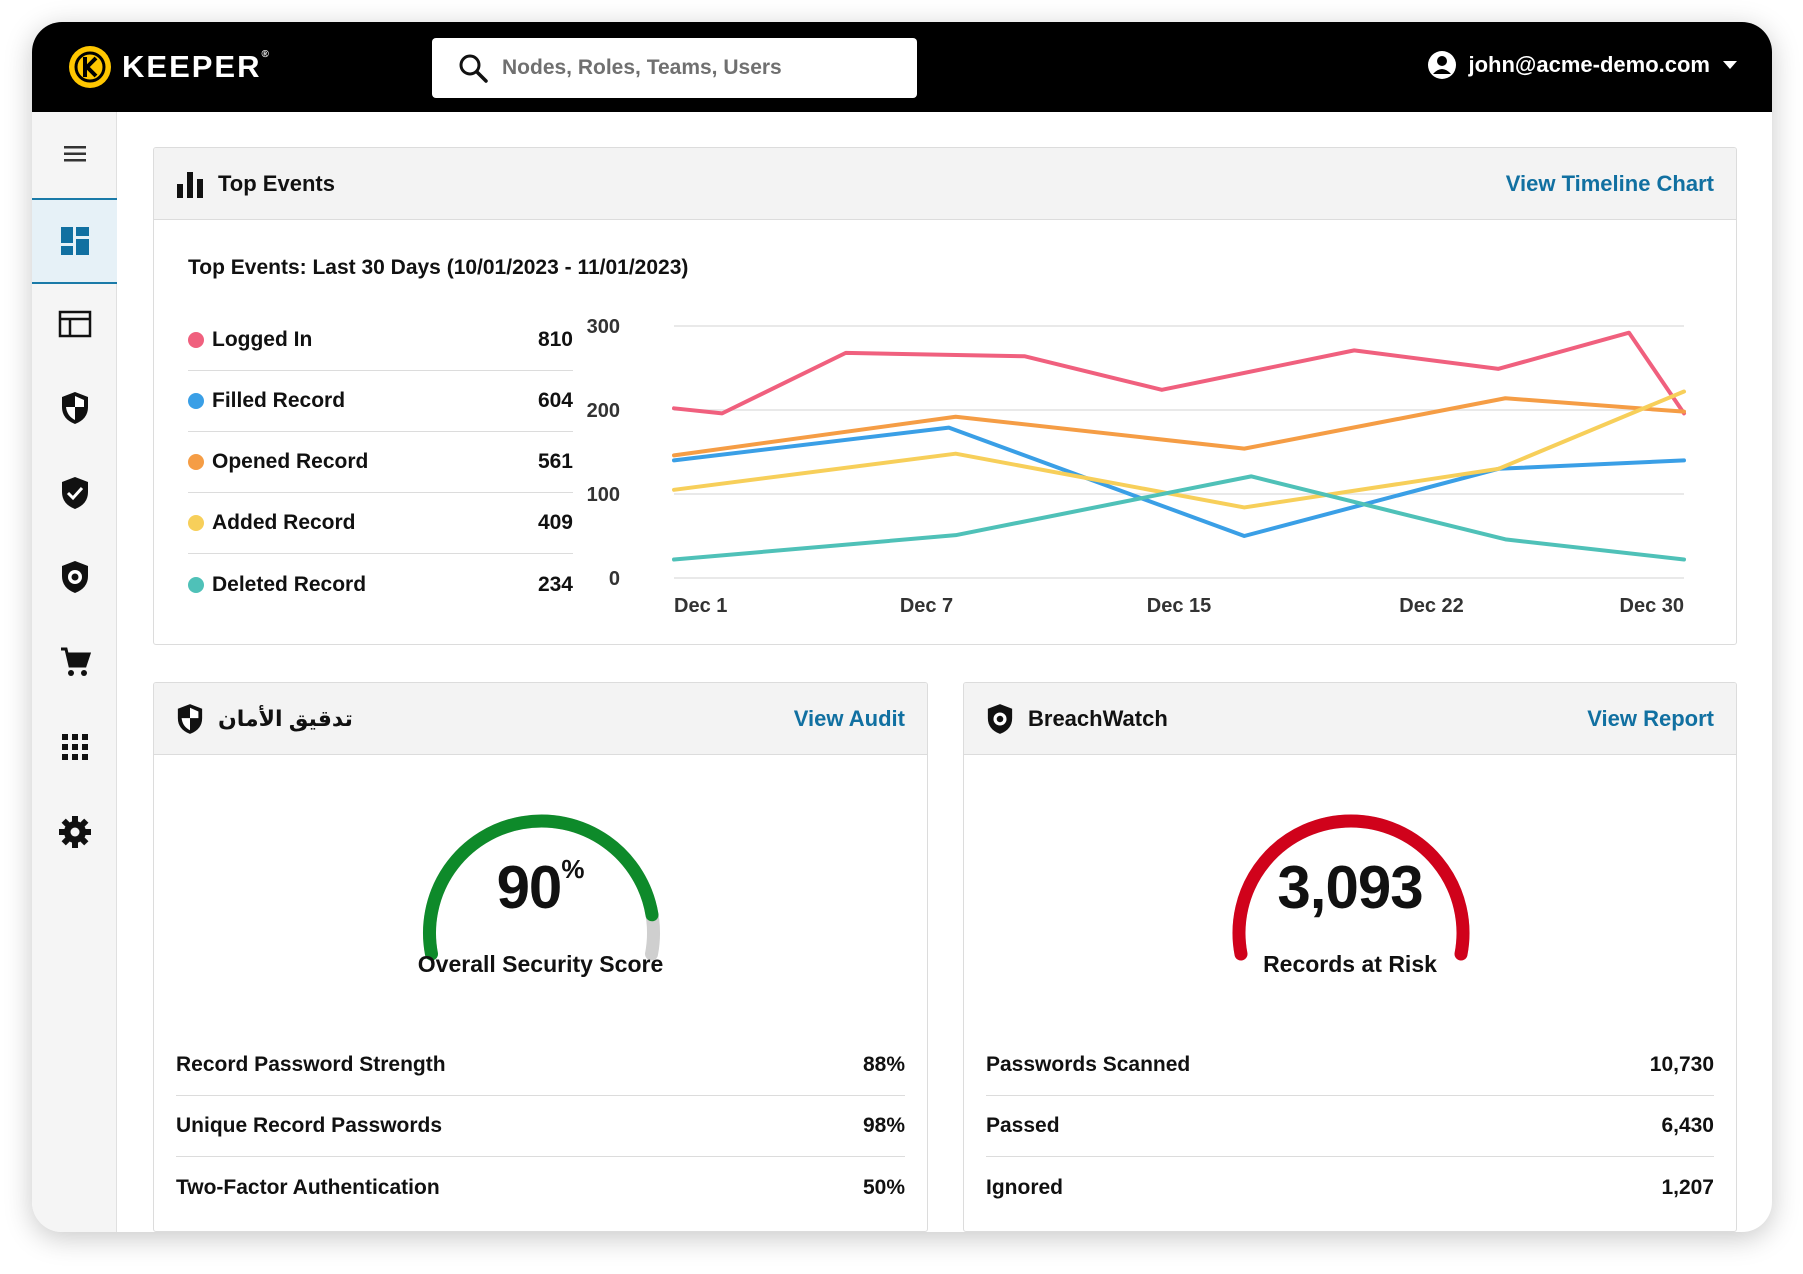 Image resolution: width=1803 pixels, height=1274 pixels. I want to click on x-tick-label: Dec 30, so click(1652, 606).